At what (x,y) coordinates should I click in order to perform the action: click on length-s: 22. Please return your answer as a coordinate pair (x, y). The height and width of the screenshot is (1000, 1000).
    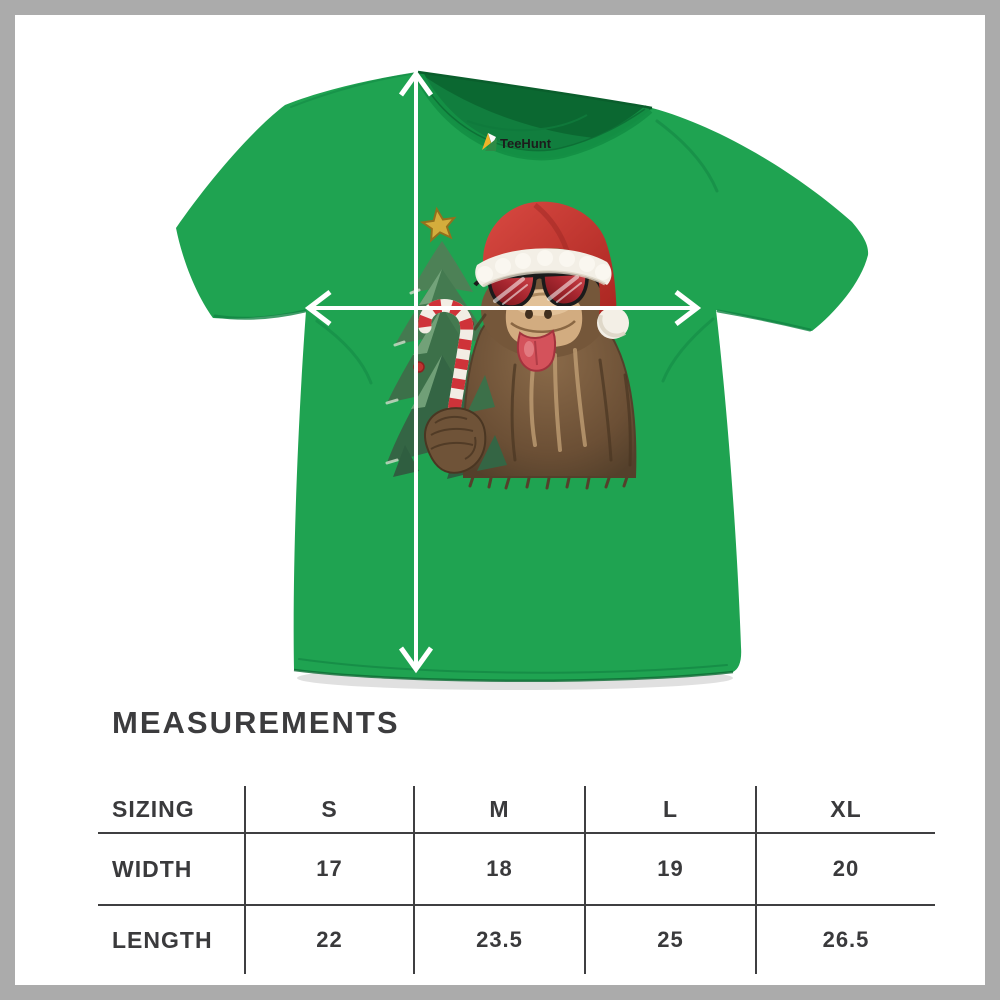
    Looking at the image, I should click on (330, 940).